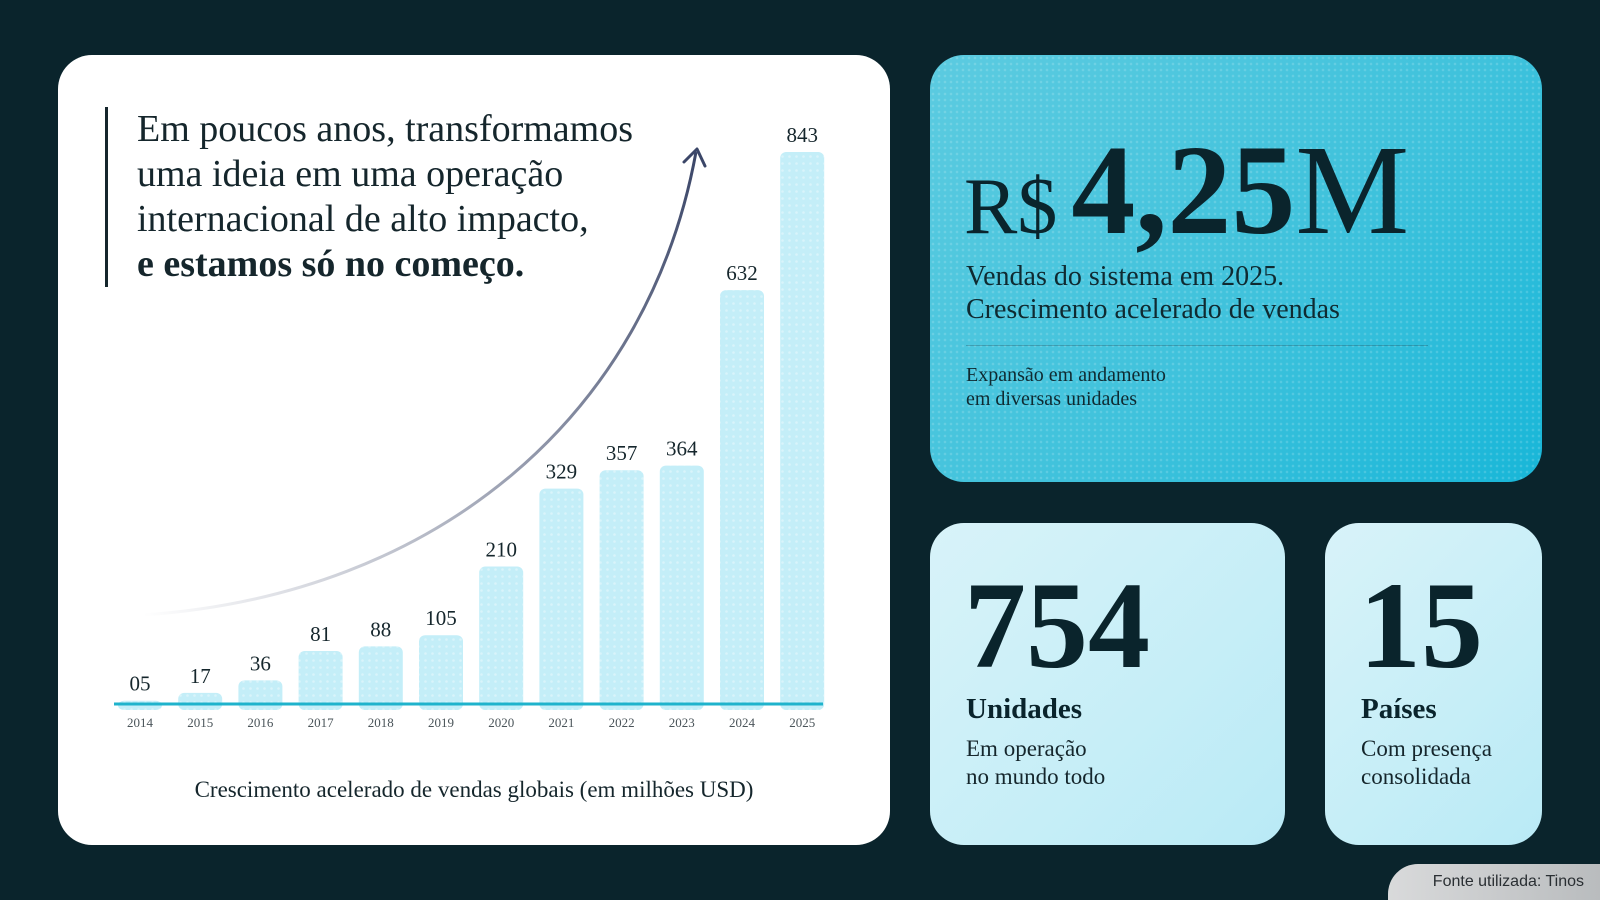  I want to click on sales-note-line-1: Expansão em andamento, so click(1066, 375).